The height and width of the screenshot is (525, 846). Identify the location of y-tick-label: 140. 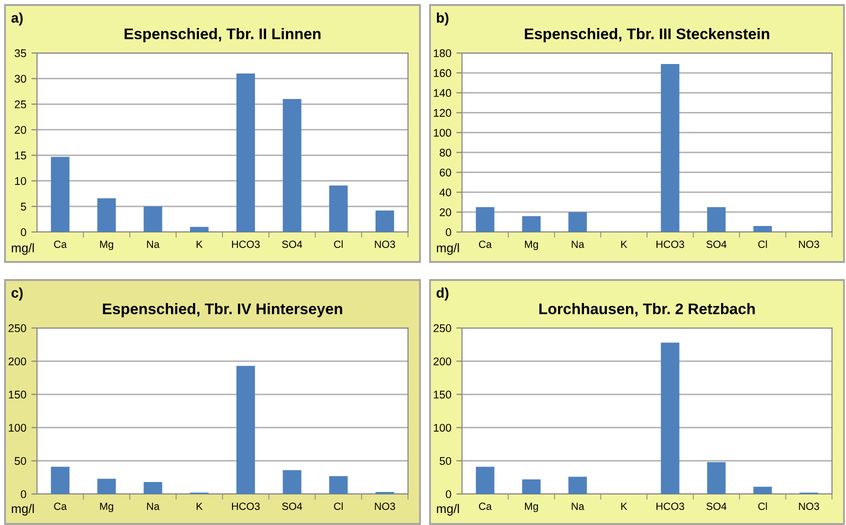
(443, 93).